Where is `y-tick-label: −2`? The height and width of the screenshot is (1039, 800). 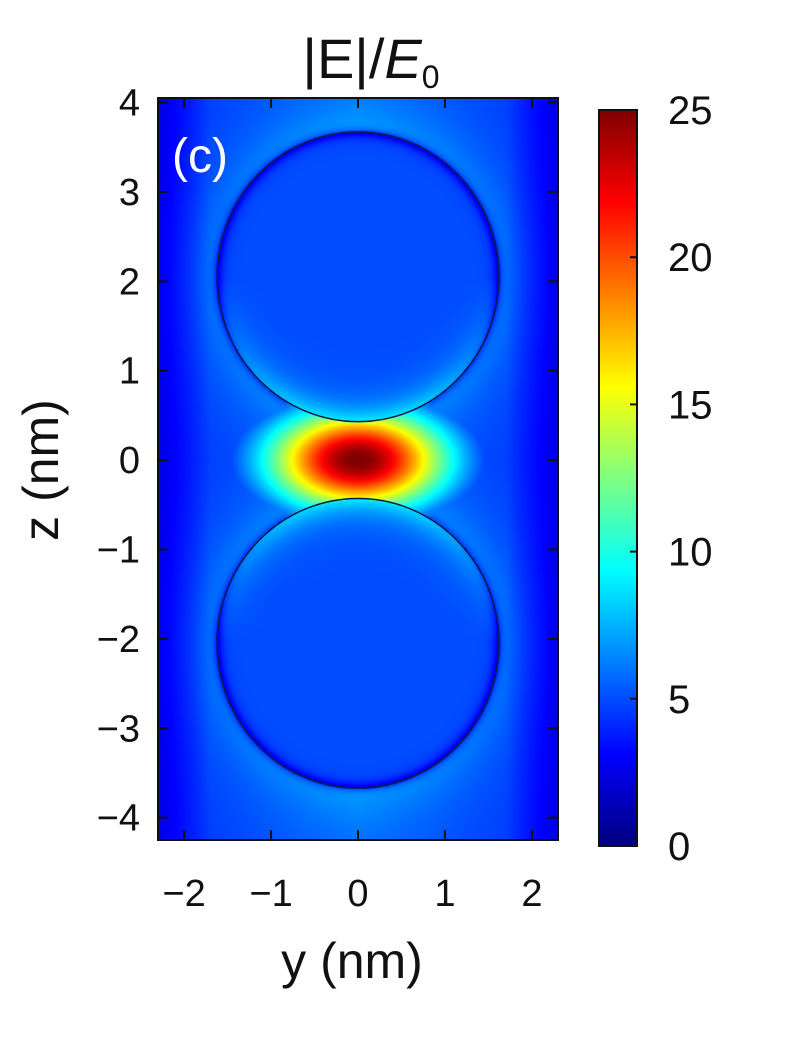
y-tick-label: −2 is located at coordinates (118, 640).